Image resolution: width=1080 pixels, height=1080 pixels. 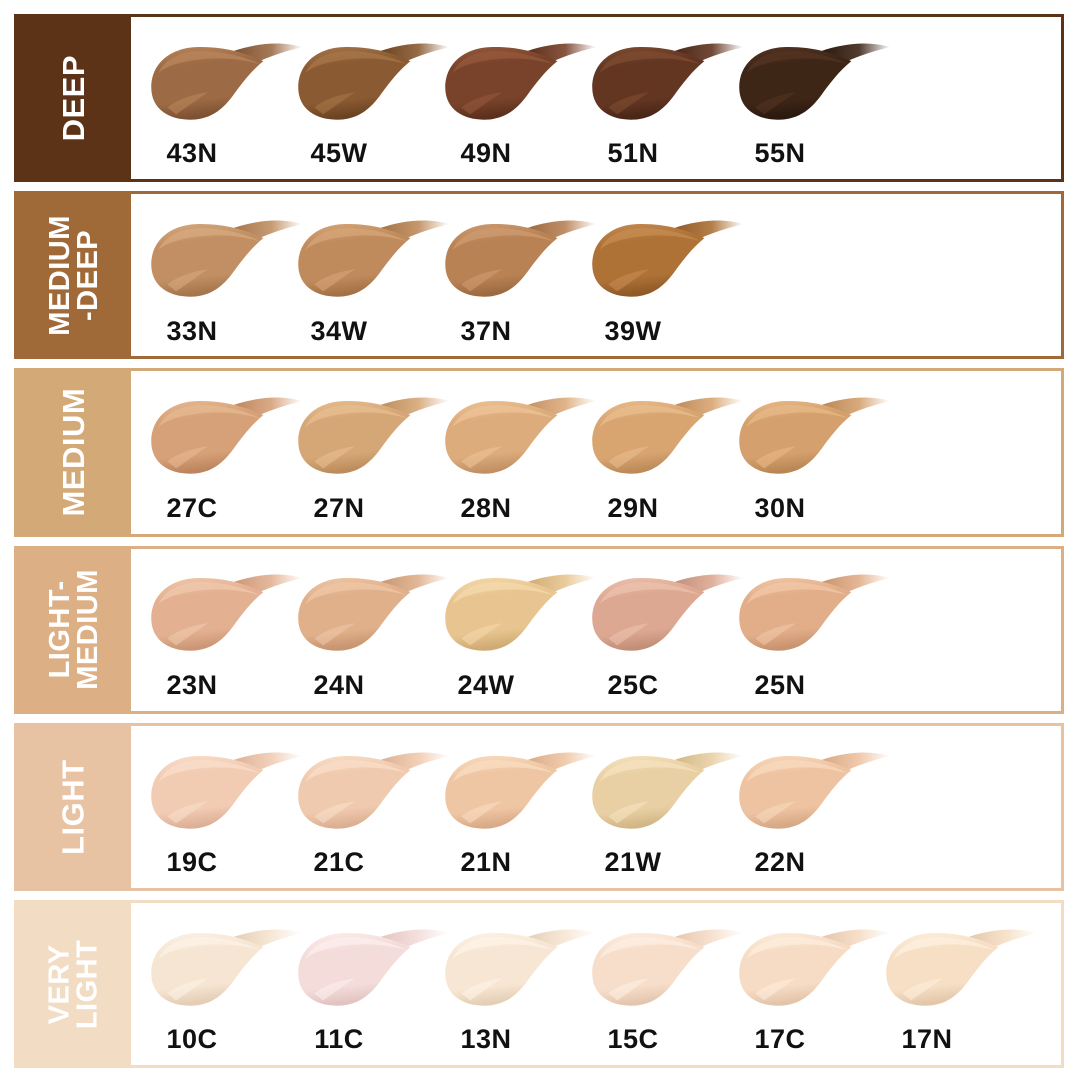 What do you see at coordinates (808, 630) in the screenshot?
I see `shade-swatch: 25N` at bounding box center [808, 630].